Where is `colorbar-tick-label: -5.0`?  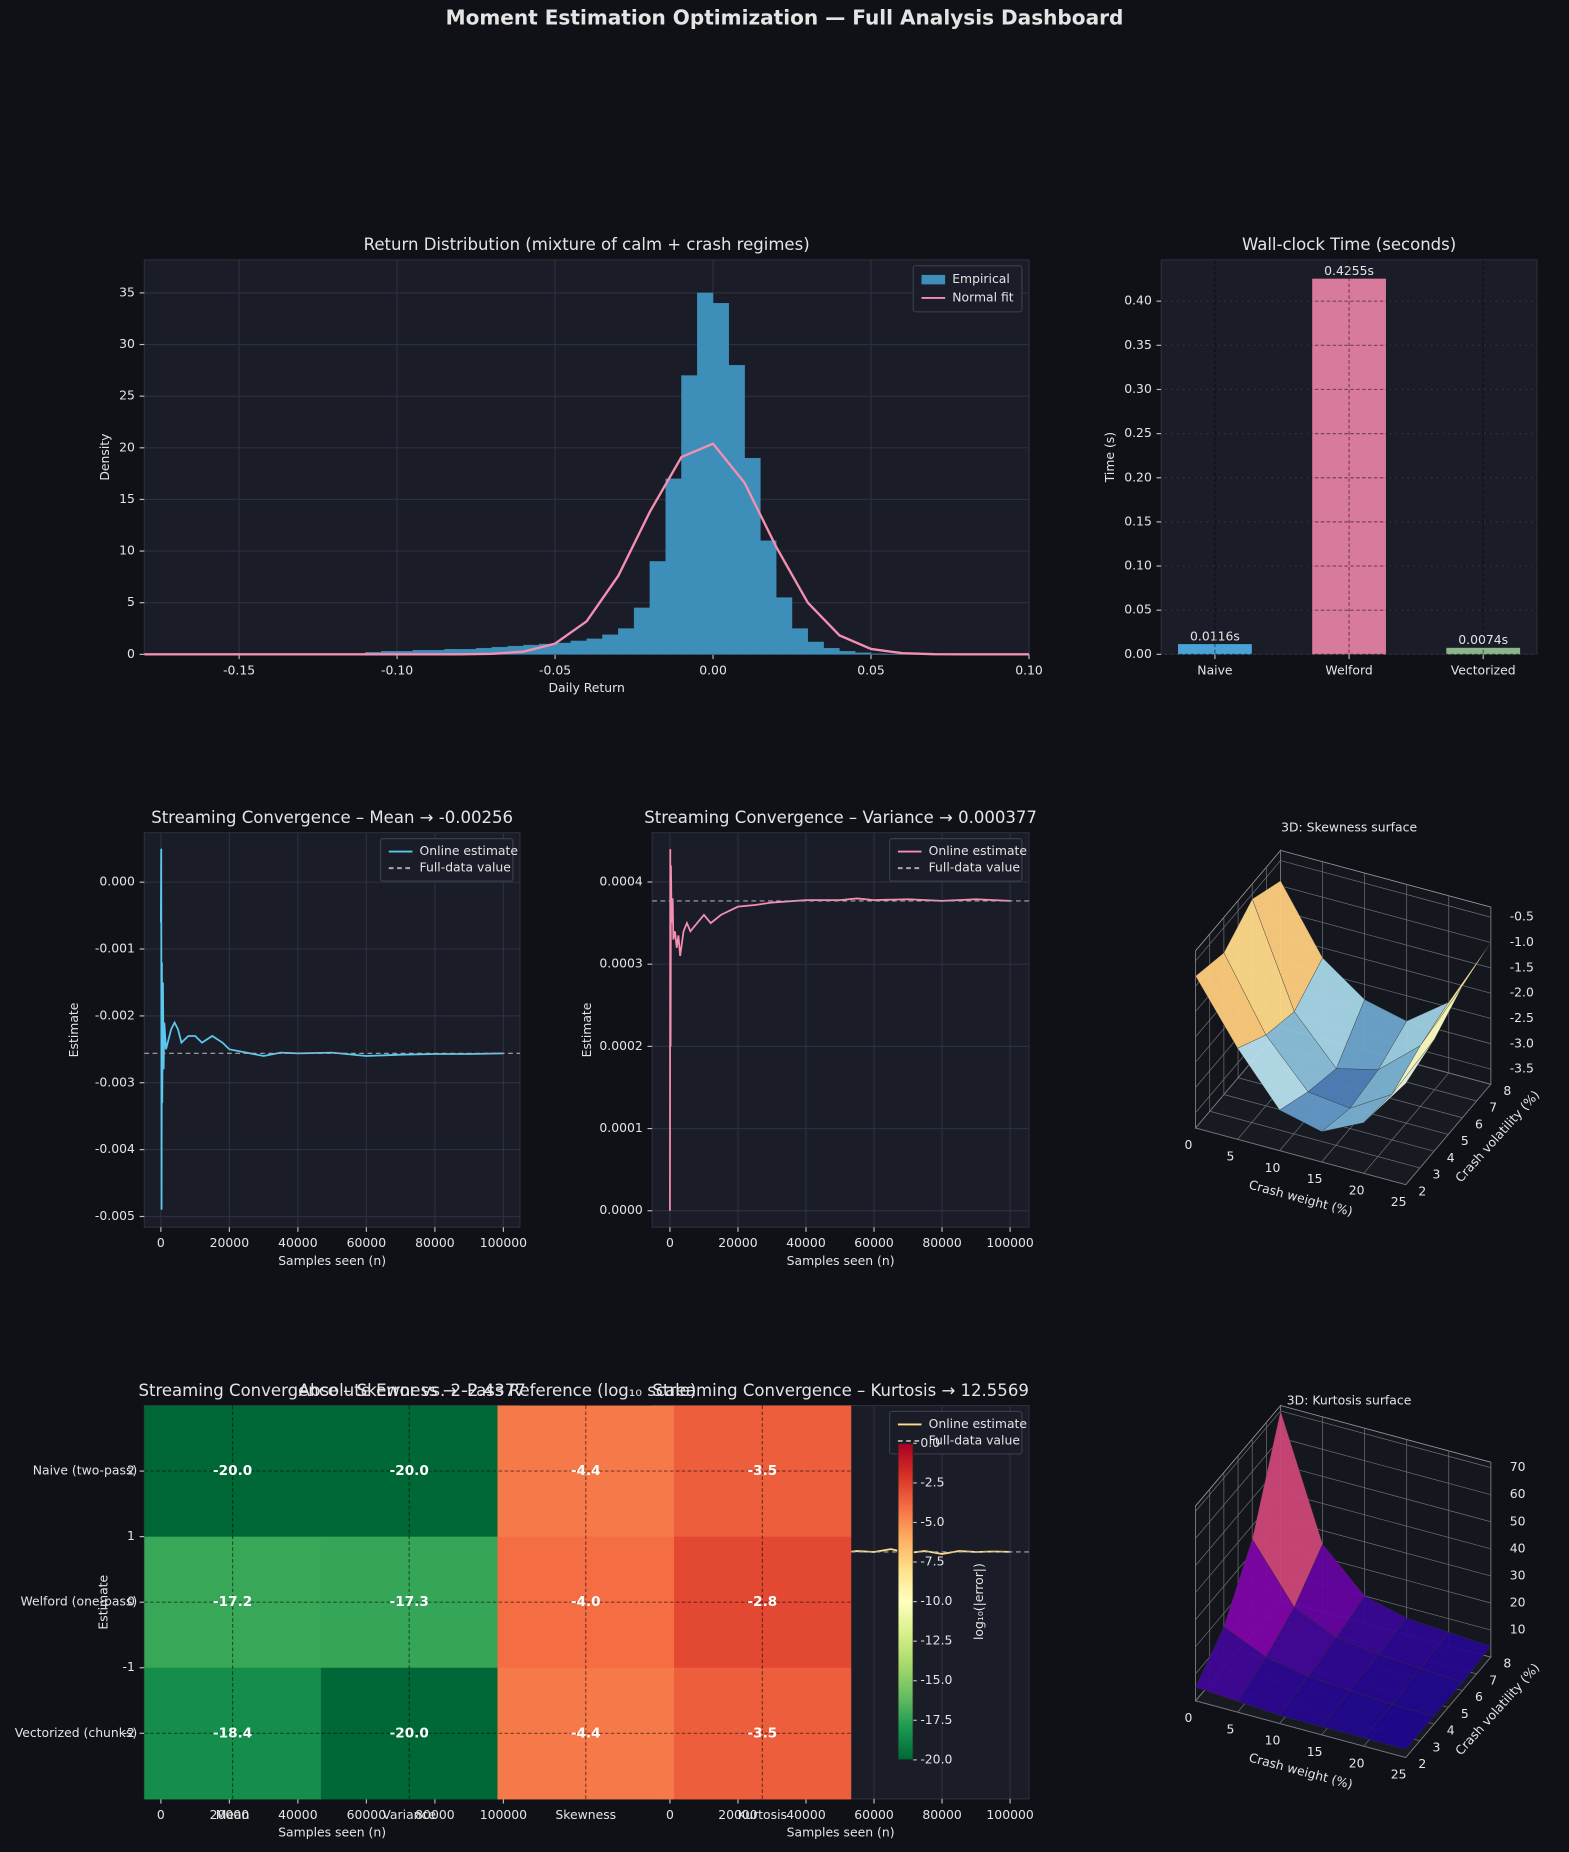 colorbar-tick-label: -5.0 is located at coordinates (932, 1521).